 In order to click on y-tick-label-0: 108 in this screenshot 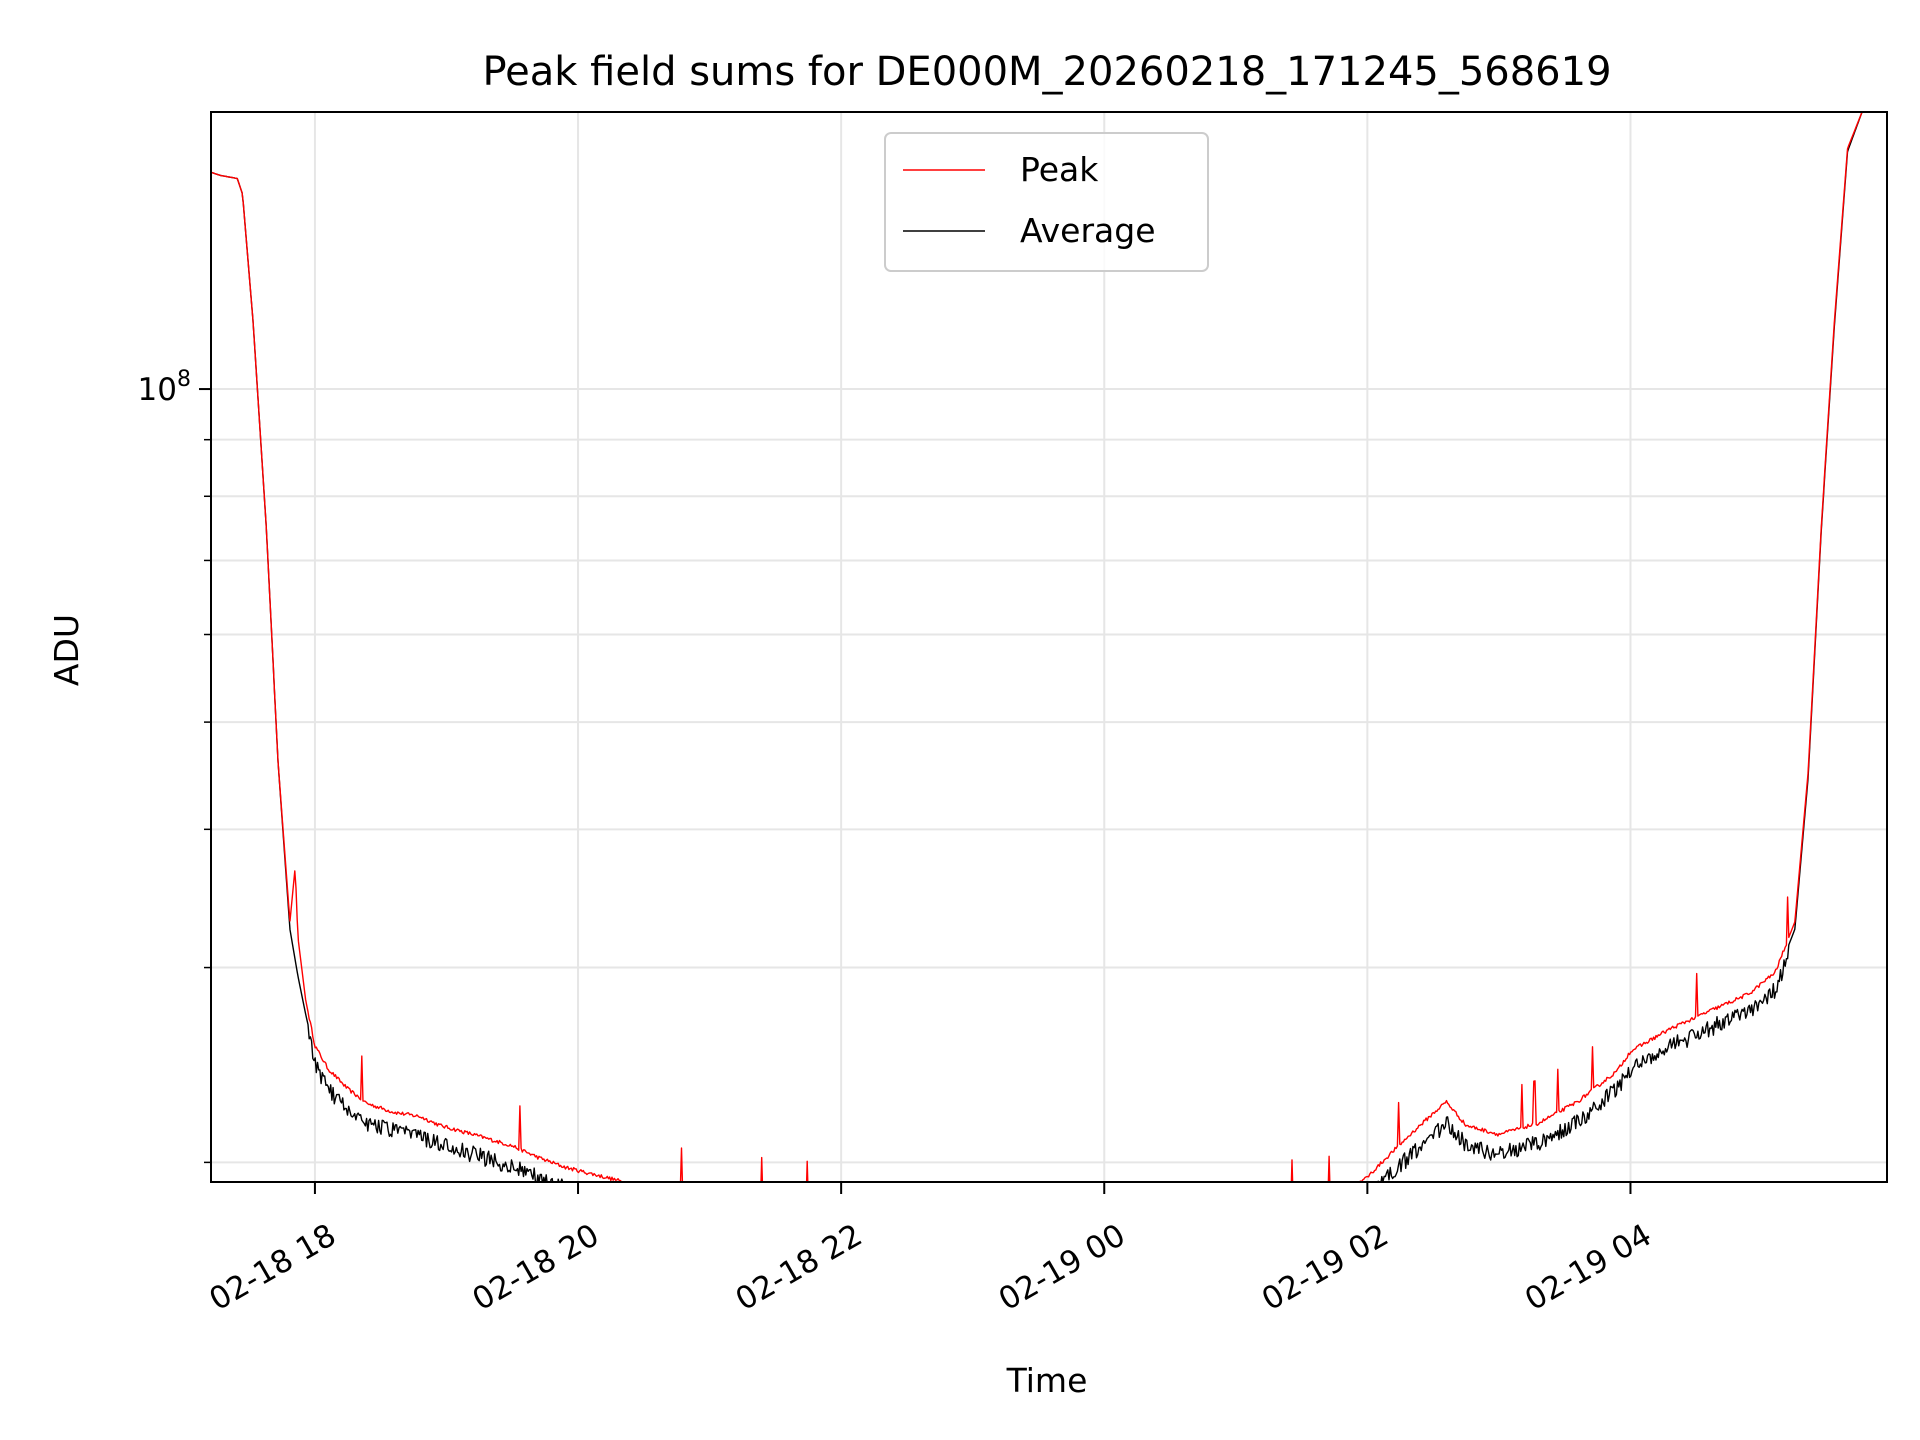, I will do `click(164, 387)`.